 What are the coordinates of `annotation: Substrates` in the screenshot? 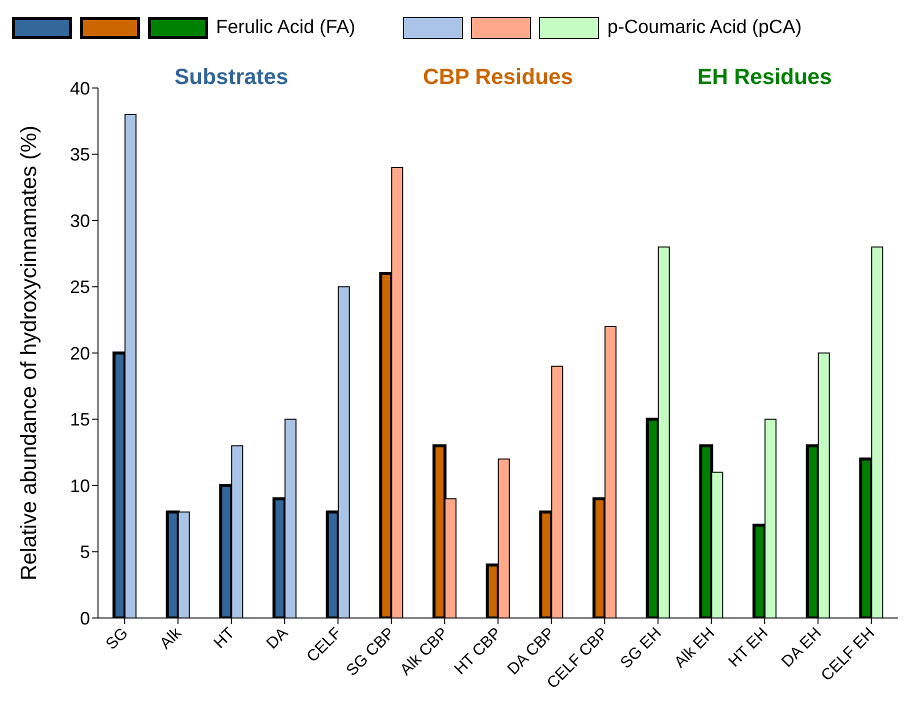 It's located at (231, 76).